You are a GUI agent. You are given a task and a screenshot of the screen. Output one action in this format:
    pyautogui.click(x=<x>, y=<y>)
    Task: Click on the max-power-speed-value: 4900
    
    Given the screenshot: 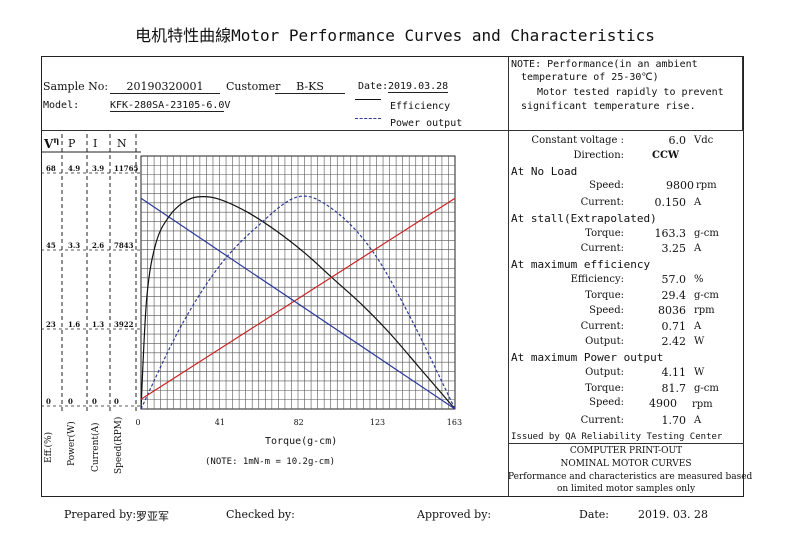 What is the action you would take?
    pyautogui.click(x=663, y=403)
    